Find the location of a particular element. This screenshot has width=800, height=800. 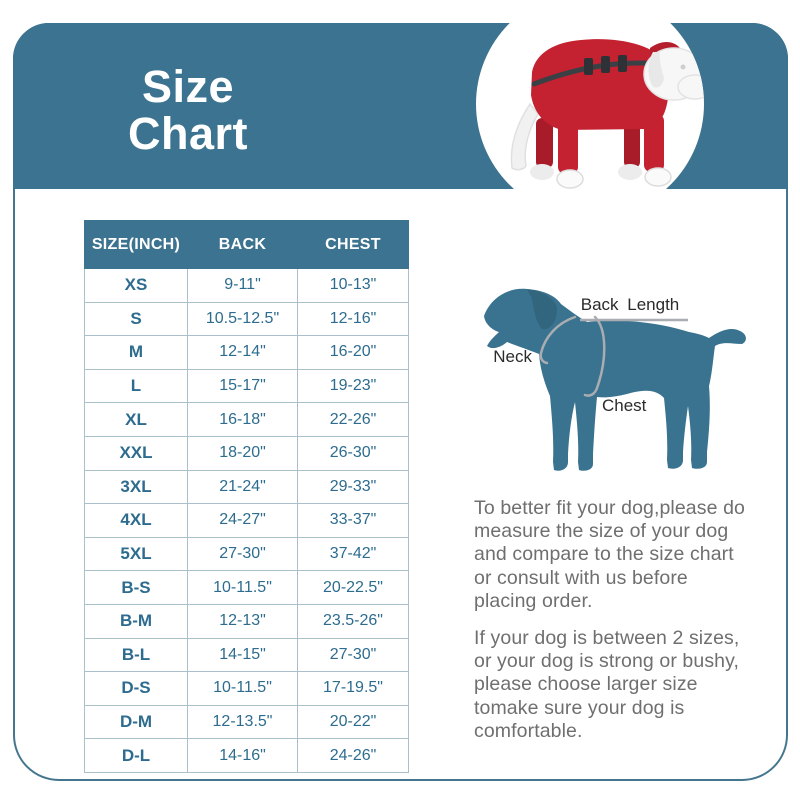

table-row: XXL 18-20" 26-30" is located at coordinates (246, 453).